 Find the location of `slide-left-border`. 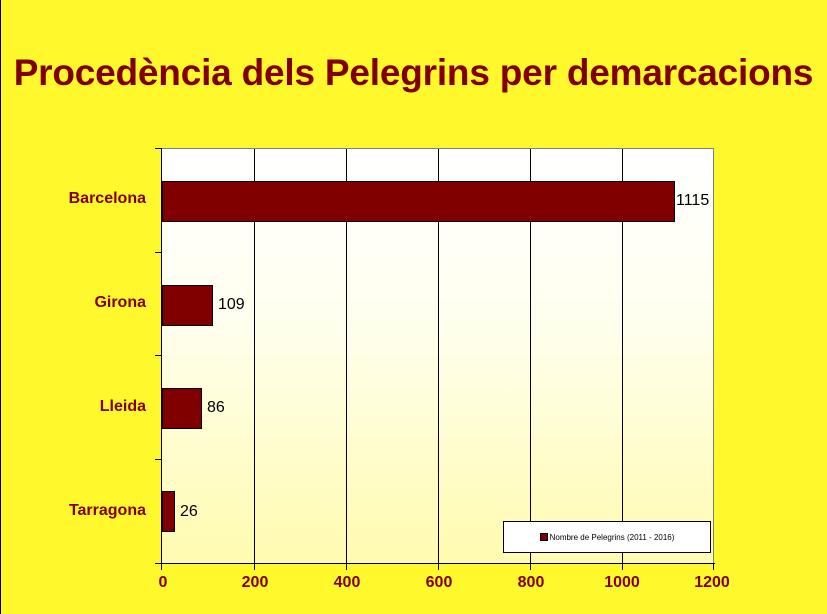

slide-left-border is located at coordinates (0, 307).